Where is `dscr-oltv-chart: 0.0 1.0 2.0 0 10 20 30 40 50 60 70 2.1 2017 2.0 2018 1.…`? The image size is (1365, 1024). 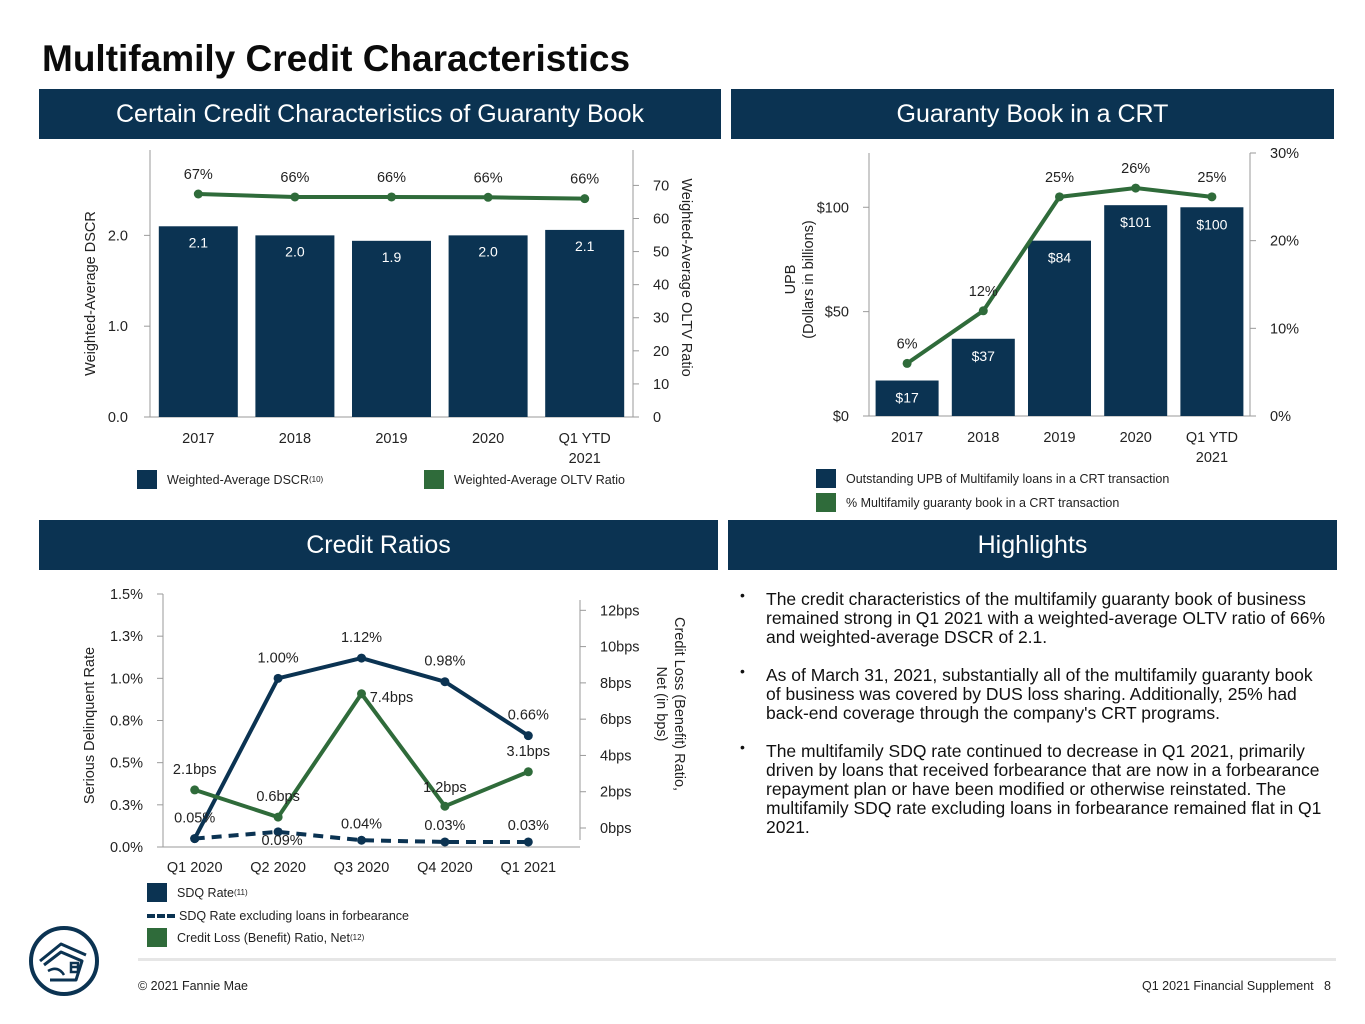
dscr-oltv-chart: 0.0 1.0 2.0 0 10 20 30 40 50 60 70 2.1 2017 2.0 2018 1.… is located at coordinates (388, 308).